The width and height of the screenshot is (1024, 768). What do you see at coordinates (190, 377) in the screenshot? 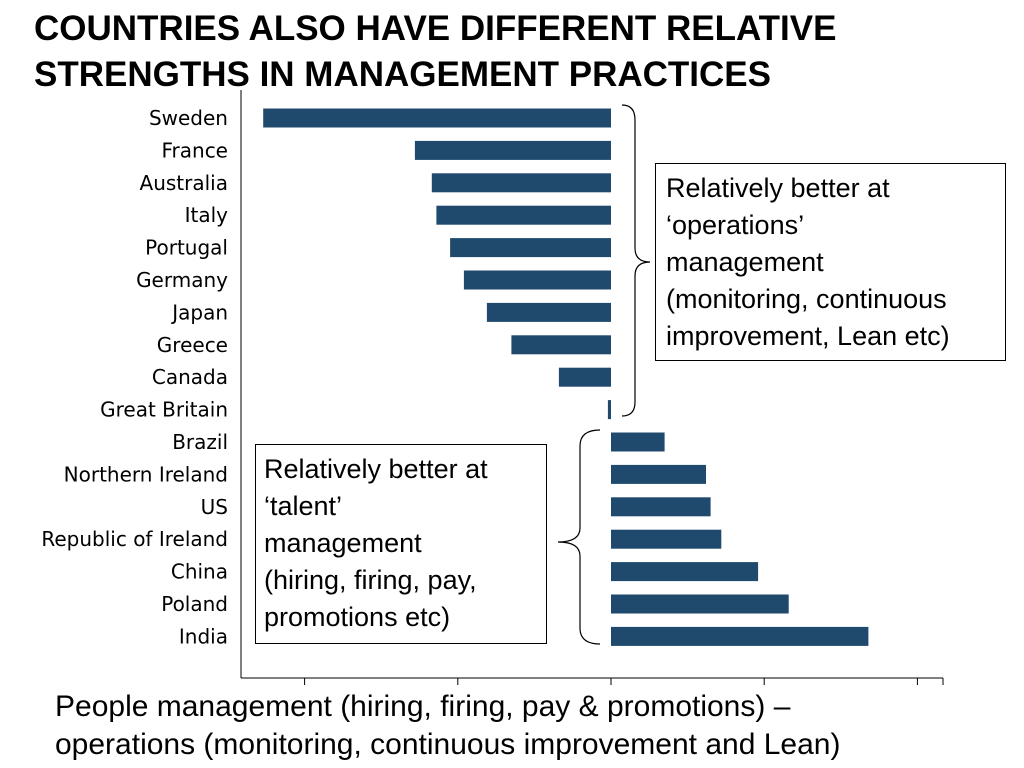
I see `category-label: Canada` at bounding box center [190, 377].